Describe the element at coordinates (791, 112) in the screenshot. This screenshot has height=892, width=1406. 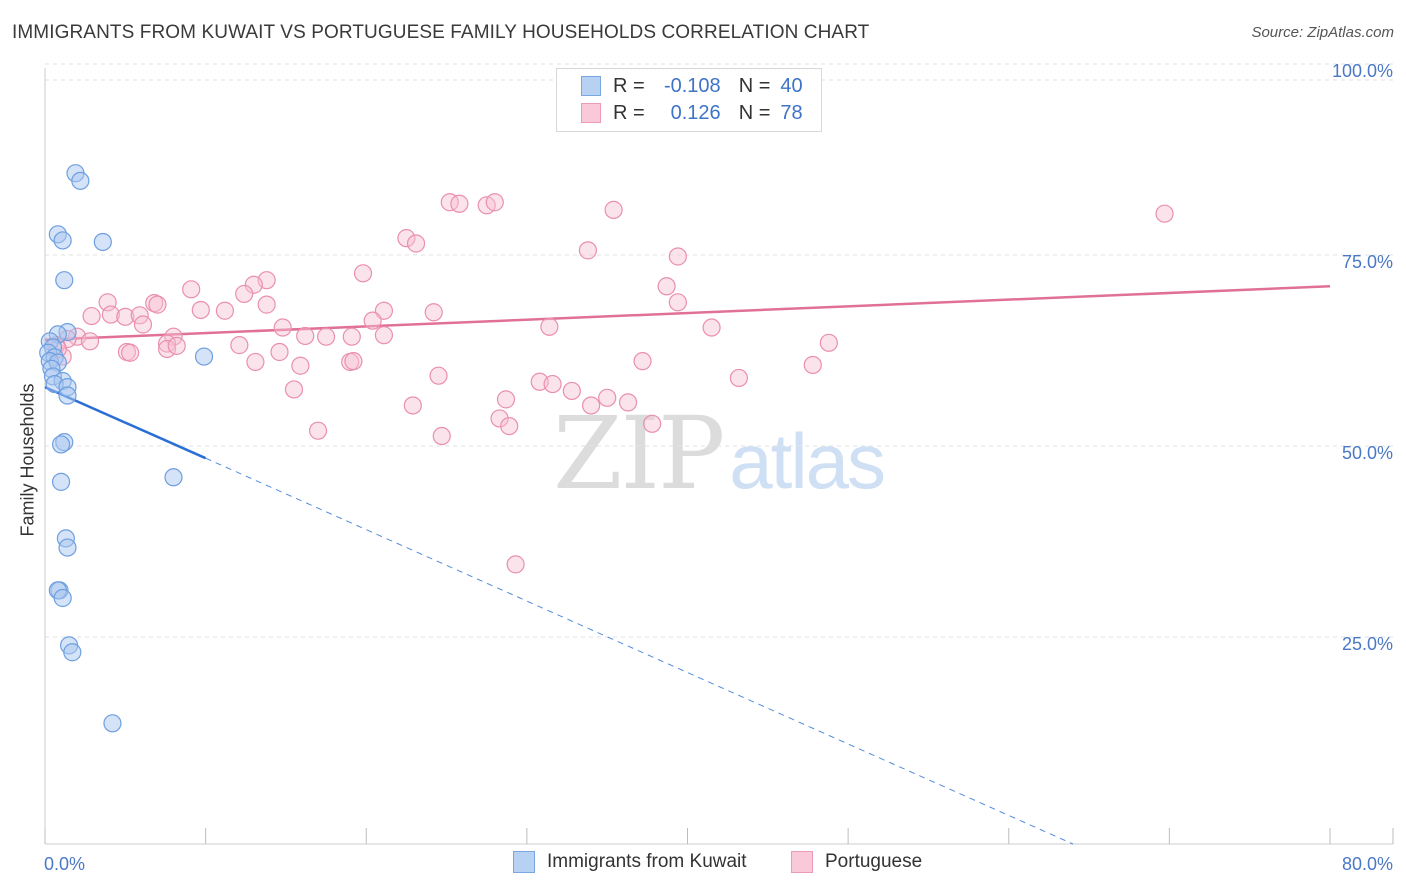
I see `legend-n-value-portuguese: 78` at that location.